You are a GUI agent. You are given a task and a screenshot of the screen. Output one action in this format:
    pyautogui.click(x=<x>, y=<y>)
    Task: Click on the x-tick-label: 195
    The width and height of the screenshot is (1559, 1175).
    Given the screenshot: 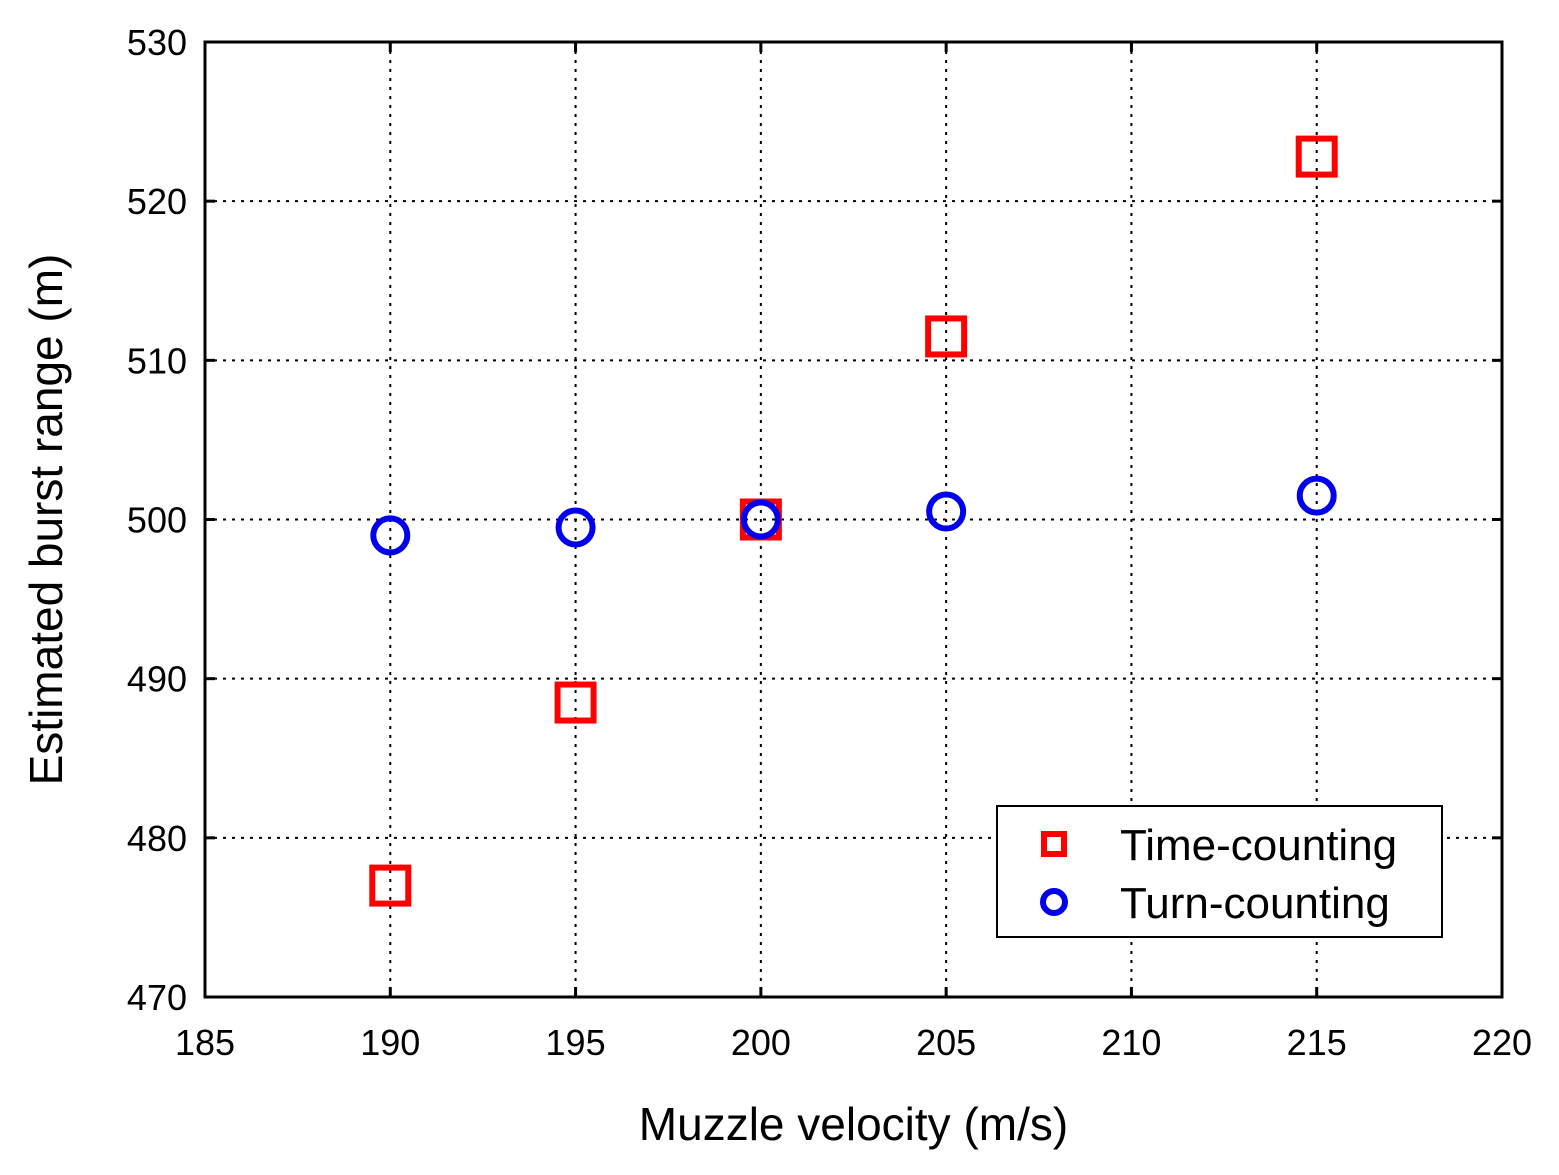 What is the action you would take?
    pyautogui.click(x=576, y=1042)
    